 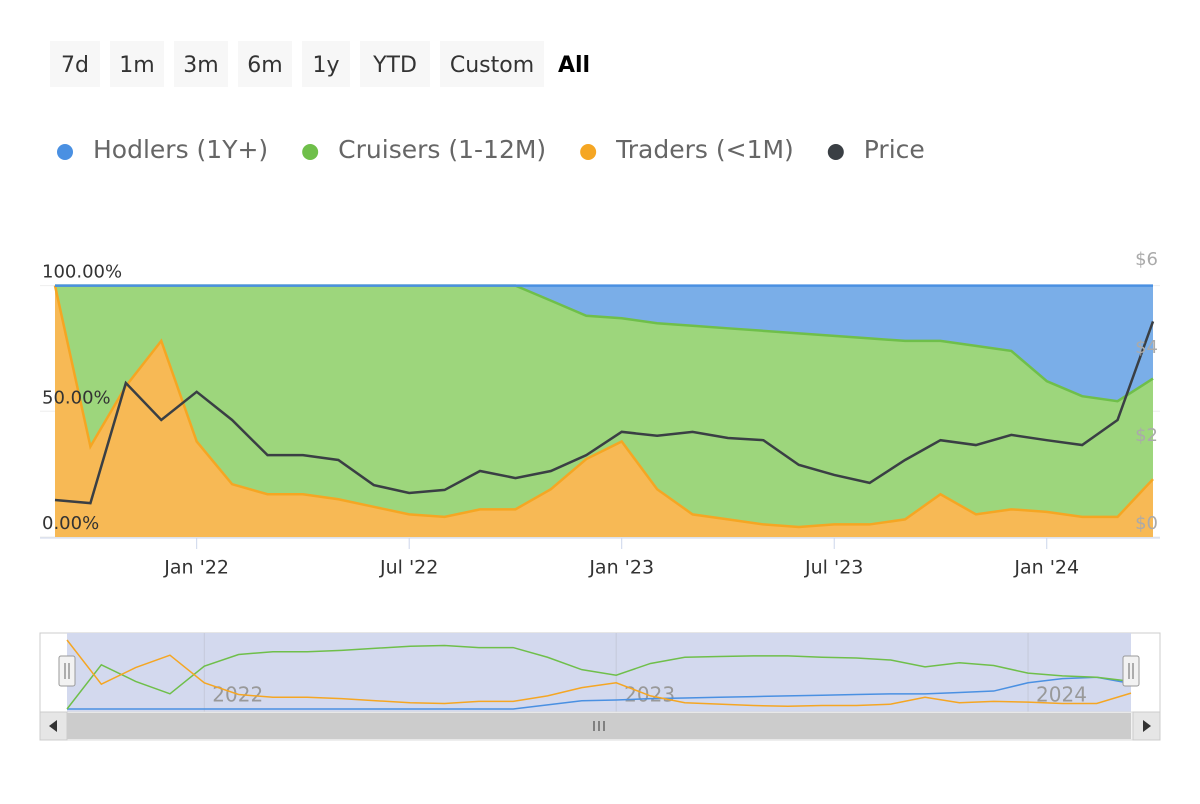 What do you see at coordinates (1146, 259) in the screenshot?
I see `y2-tick-label: $6` at bounding box center [1146, 259].